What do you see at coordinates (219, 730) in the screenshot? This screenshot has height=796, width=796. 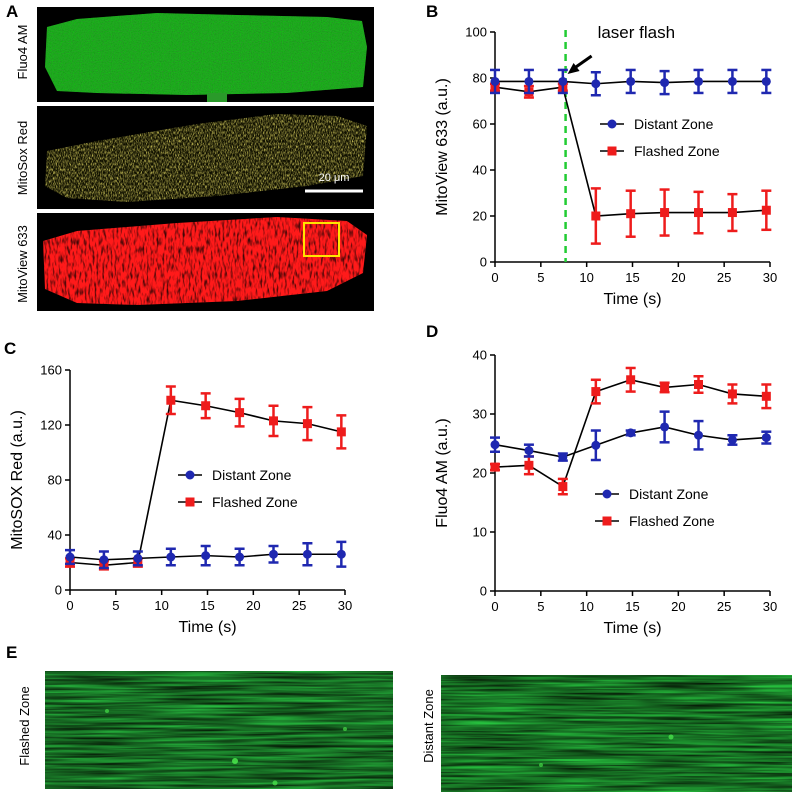 I see `linescan-flashed` at bounding box center [219, 730].